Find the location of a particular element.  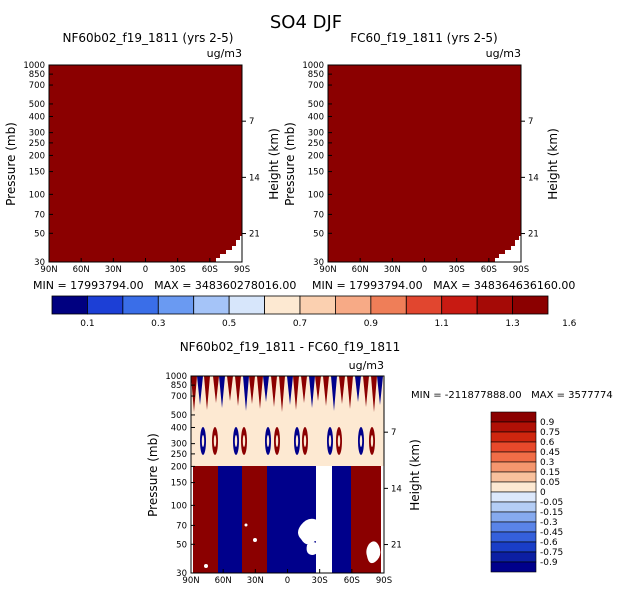

colorbar-label: -0.9 is located at coordinates (549, 563).